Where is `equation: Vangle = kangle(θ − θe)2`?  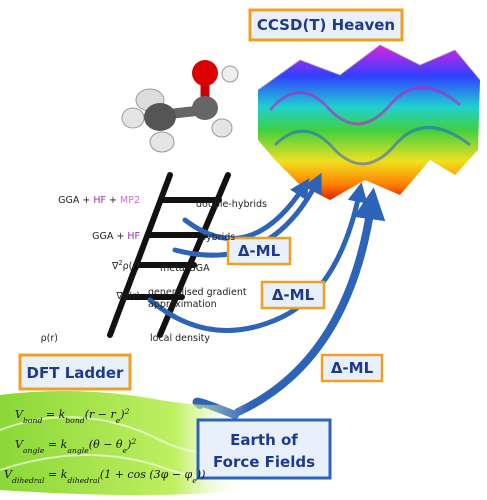
equation: Vangle = kangle(θ − θe)2 is located at coordinates (75, 446).